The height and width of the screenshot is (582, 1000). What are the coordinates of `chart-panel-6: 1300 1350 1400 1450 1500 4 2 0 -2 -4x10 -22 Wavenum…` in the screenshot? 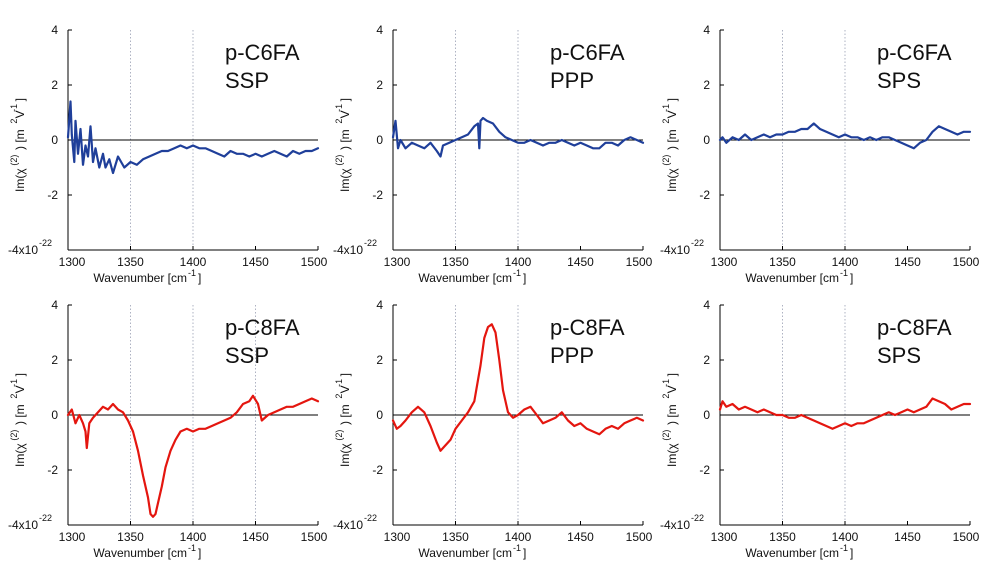 It's located at (820, 429).